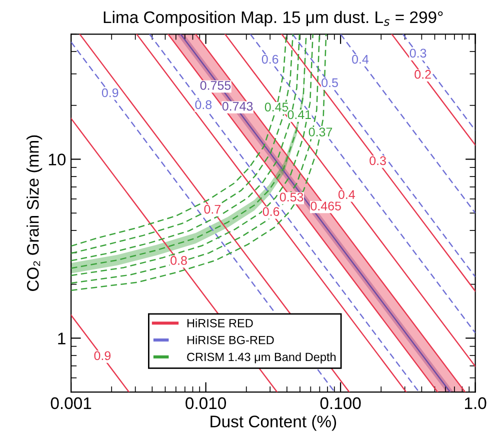 The height and width of the screenshot is (438, 490). What do you see at coordinates (237, 106) in the screenshot?
I see `annotation: 0.743` at bounding box center [237, 106].